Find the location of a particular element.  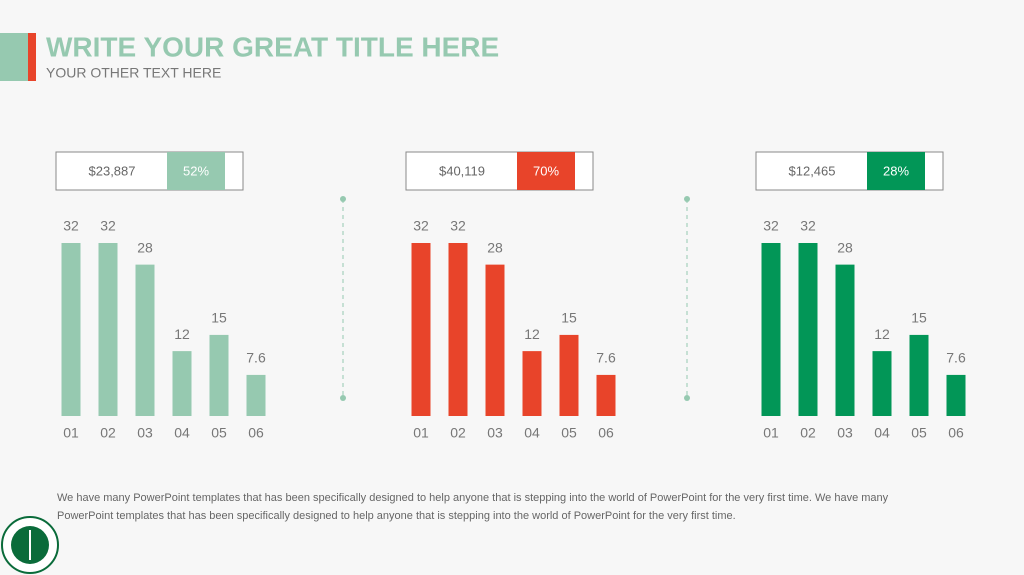

amount-label: $23,887 is located at coordinates (112, 170).